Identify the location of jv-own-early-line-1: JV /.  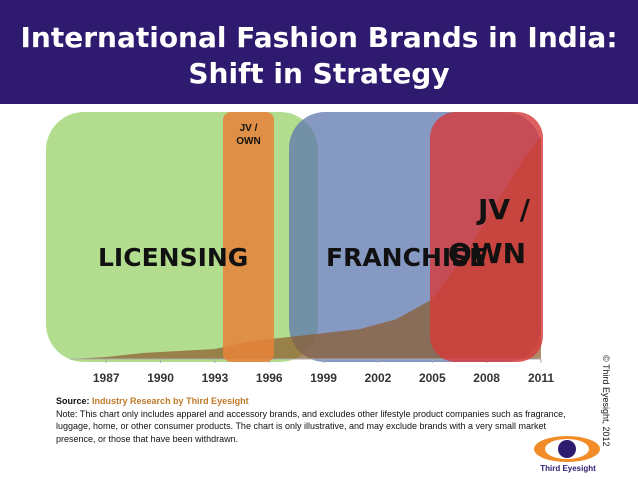
(248, 128).